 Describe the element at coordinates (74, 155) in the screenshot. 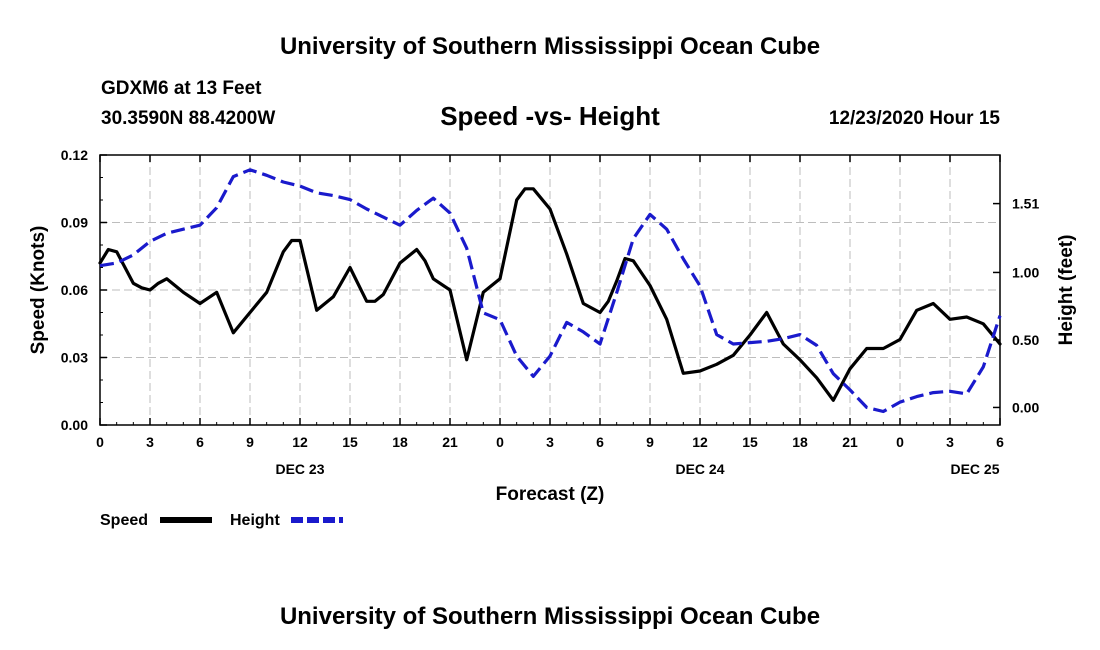

I see `y-tick-label: 0.12` at that location.